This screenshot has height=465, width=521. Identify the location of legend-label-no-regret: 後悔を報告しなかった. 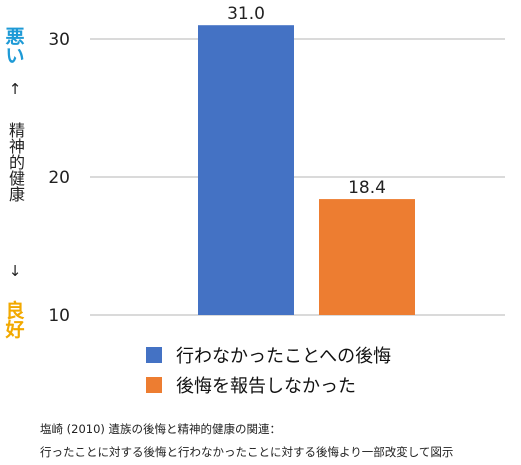
(266, 386).